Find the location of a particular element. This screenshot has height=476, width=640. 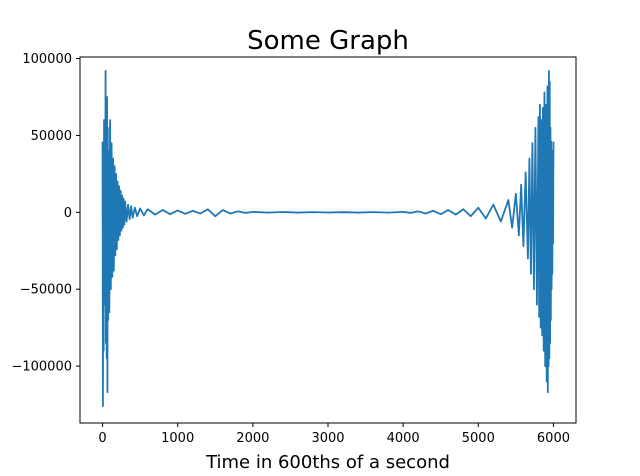

y-tick-label: 50000 is located at coordinates (51, 136).